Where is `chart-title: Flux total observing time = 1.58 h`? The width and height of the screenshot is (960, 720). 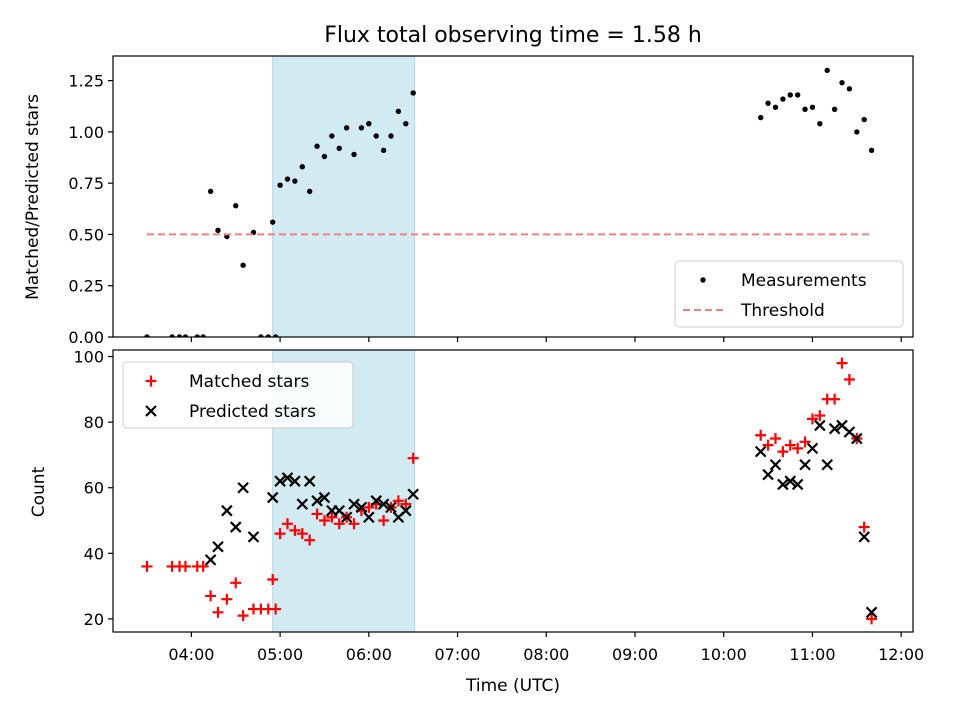 chart-title: Flux total observing time = 1.58 h is located at coordinates (513, 35).